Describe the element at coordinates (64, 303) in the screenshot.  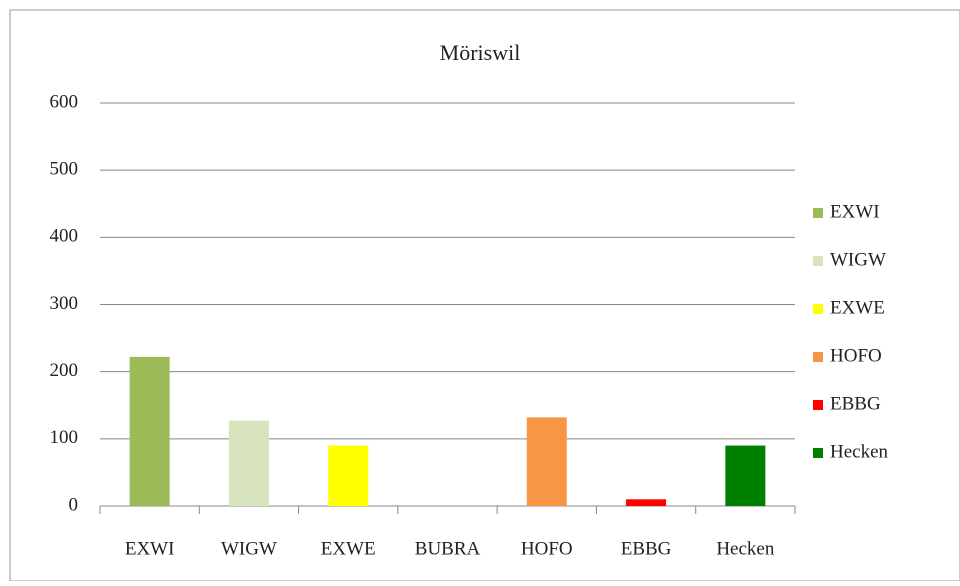
I see `y-tick-label: 300` at that location.